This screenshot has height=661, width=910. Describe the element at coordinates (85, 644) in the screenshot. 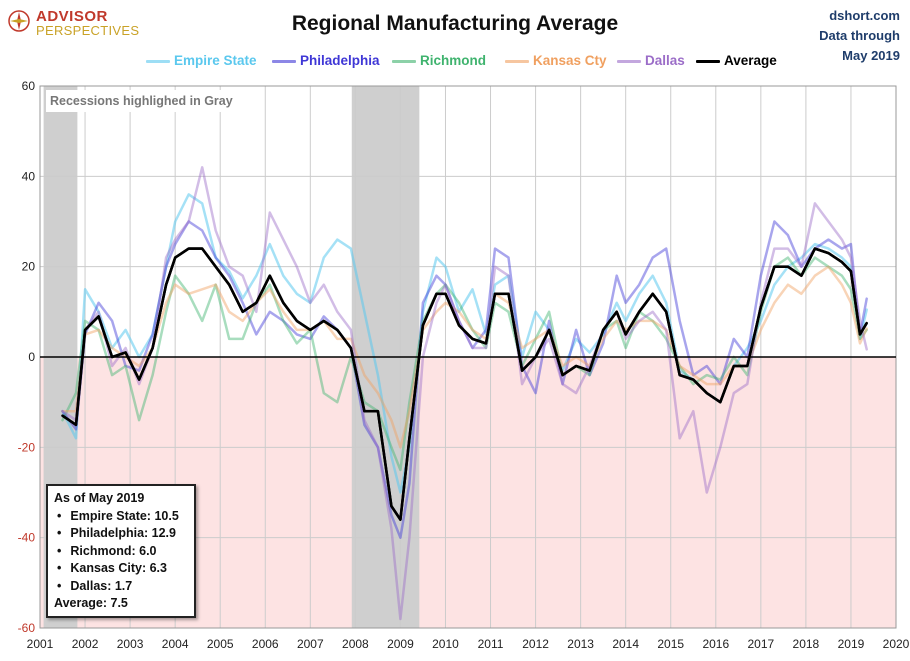

I see `x-tick-label: 2002` at that location.